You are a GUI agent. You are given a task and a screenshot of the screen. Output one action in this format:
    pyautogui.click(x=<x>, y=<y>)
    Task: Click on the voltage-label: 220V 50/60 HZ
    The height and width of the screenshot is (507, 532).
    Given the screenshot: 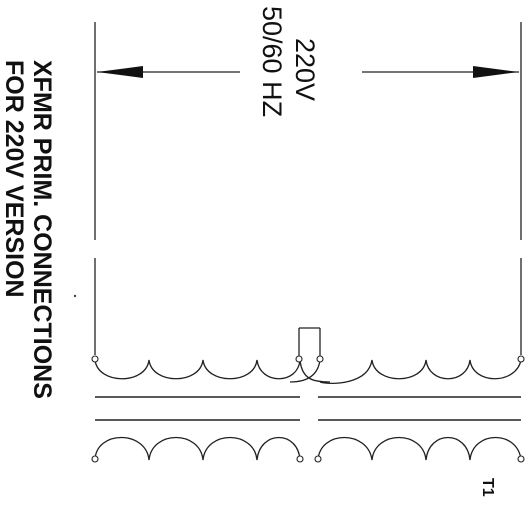 What is the action you would take?
    pyautogui.click(x=288, y=61)
    